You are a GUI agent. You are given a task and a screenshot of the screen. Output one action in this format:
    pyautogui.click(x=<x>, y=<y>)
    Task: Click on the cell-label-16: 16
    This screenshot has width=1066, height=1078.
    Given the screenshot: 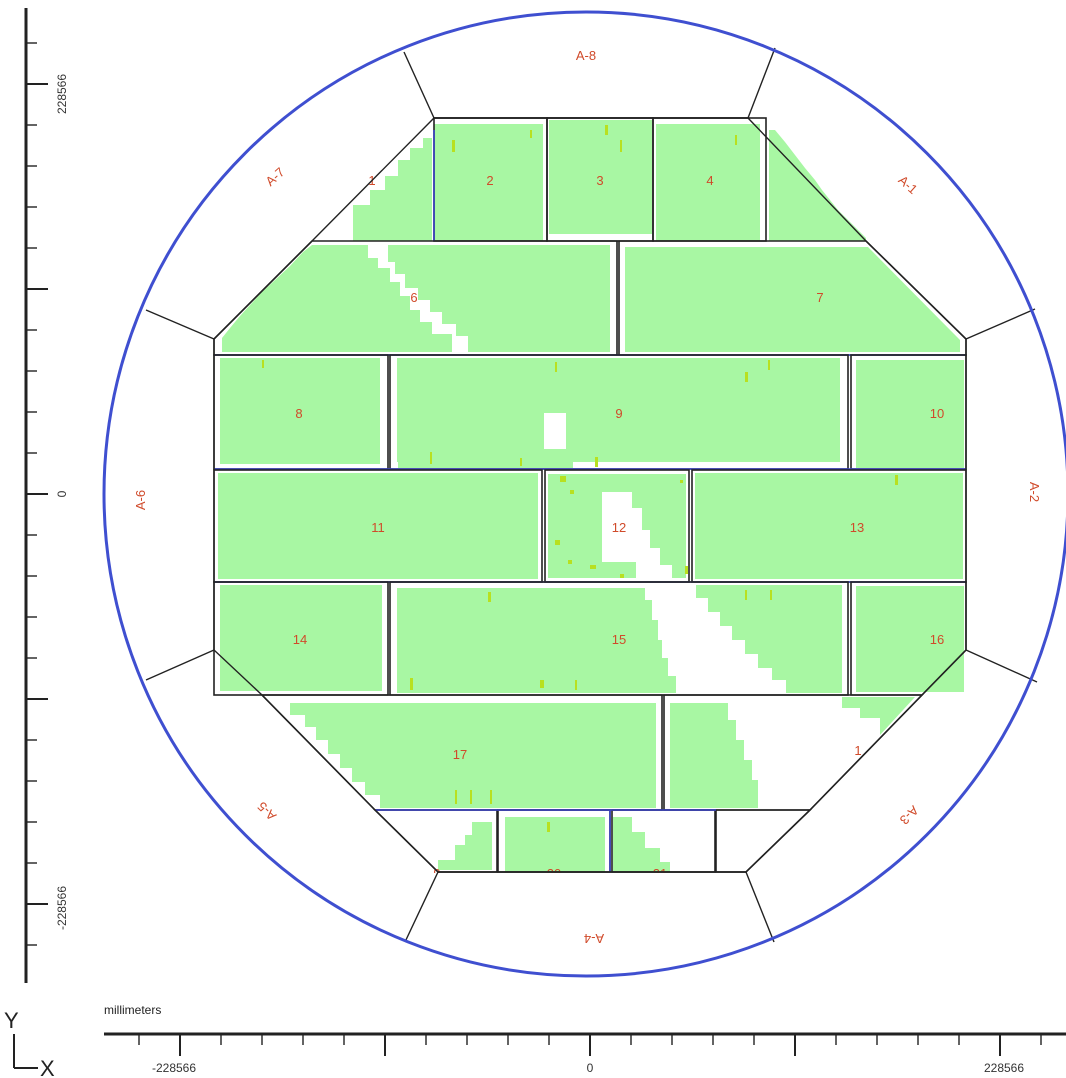 What is the action you would take?
    pyautogui.click(x=937, y=639)
    